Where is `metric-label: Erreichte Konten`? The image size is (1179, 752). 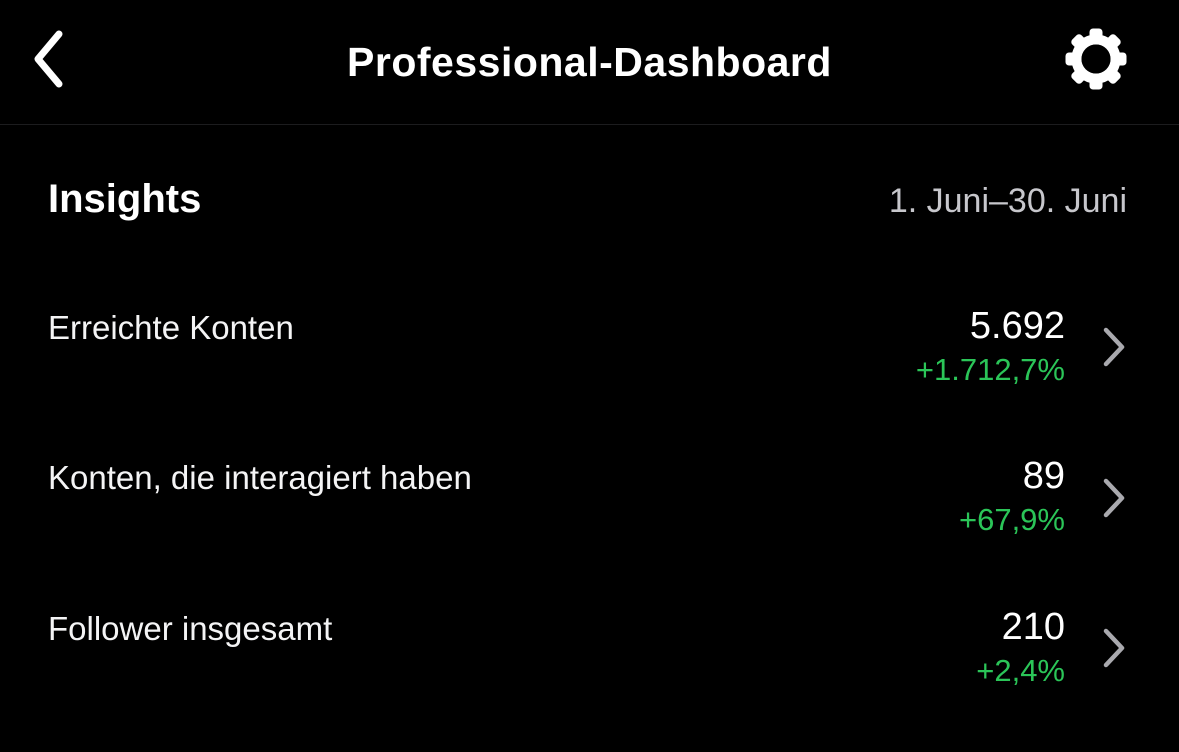 metric-label: Erreichte Konten is located at coordinates (171, 327).